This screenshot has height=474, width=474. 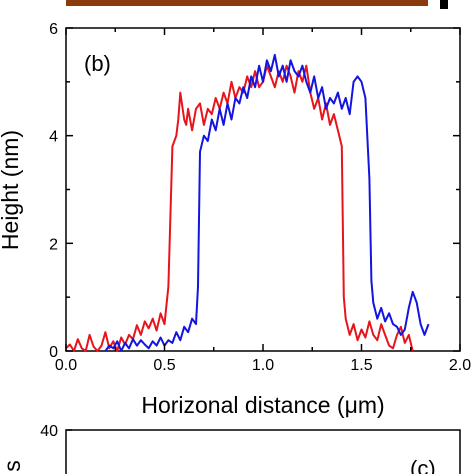 I want to click on x-tick-label: 0.5, so click(x=164, y=365).